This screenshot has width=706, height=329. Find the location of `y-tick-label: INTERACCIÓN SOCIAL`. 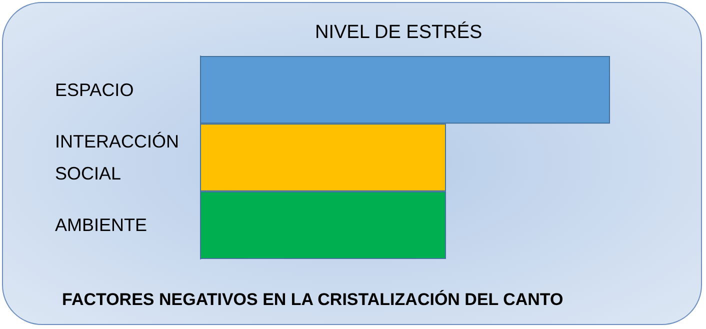

y-tick-label: INTERACCIÓN SOCIAL is located at coordinates (119, 158).